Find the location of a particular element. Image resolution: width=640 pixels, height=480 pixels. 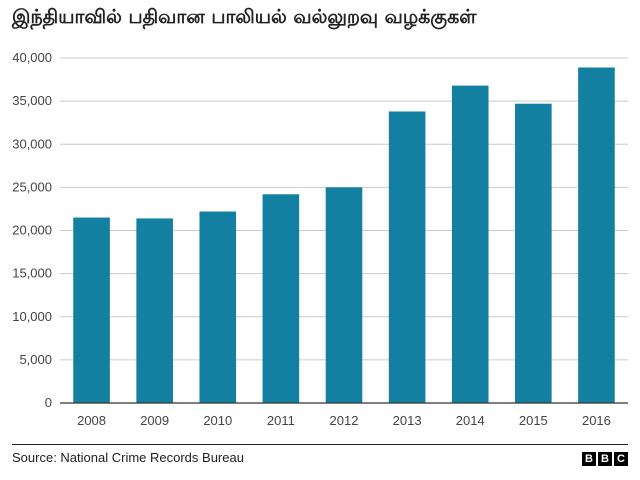

y-tick-label: 30,000 is located at coordinates (32, 143).